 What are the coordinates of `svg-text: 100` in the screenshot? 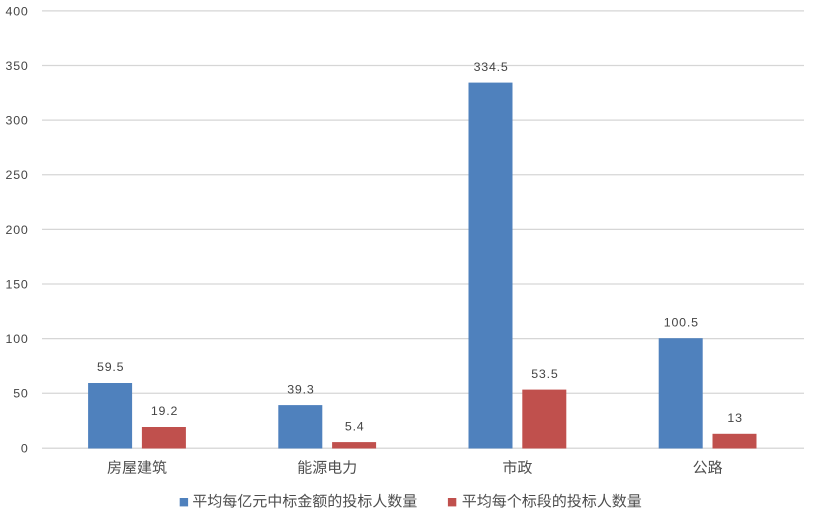 It's located at (17, 339).